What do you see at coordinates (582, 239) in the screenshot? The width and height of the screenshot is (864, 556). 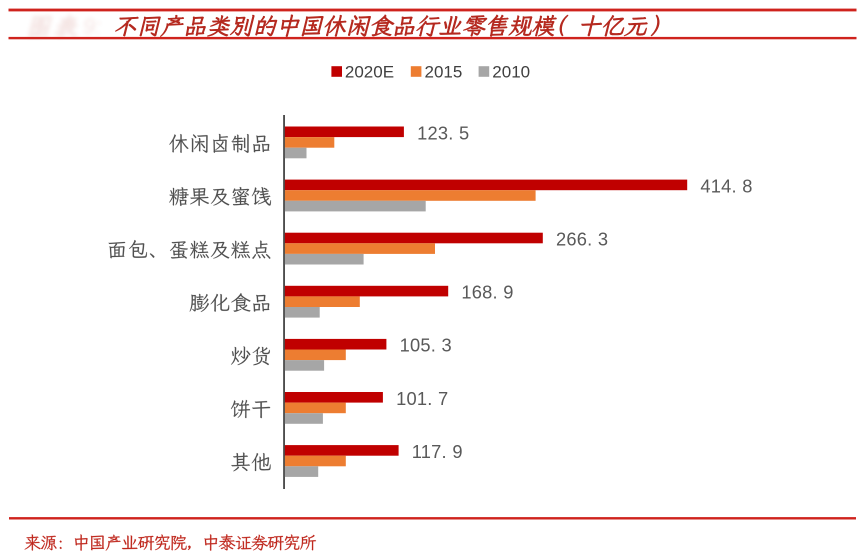 I see `svg-text:266.3: 266. 3` at bounding box center [582, 239].